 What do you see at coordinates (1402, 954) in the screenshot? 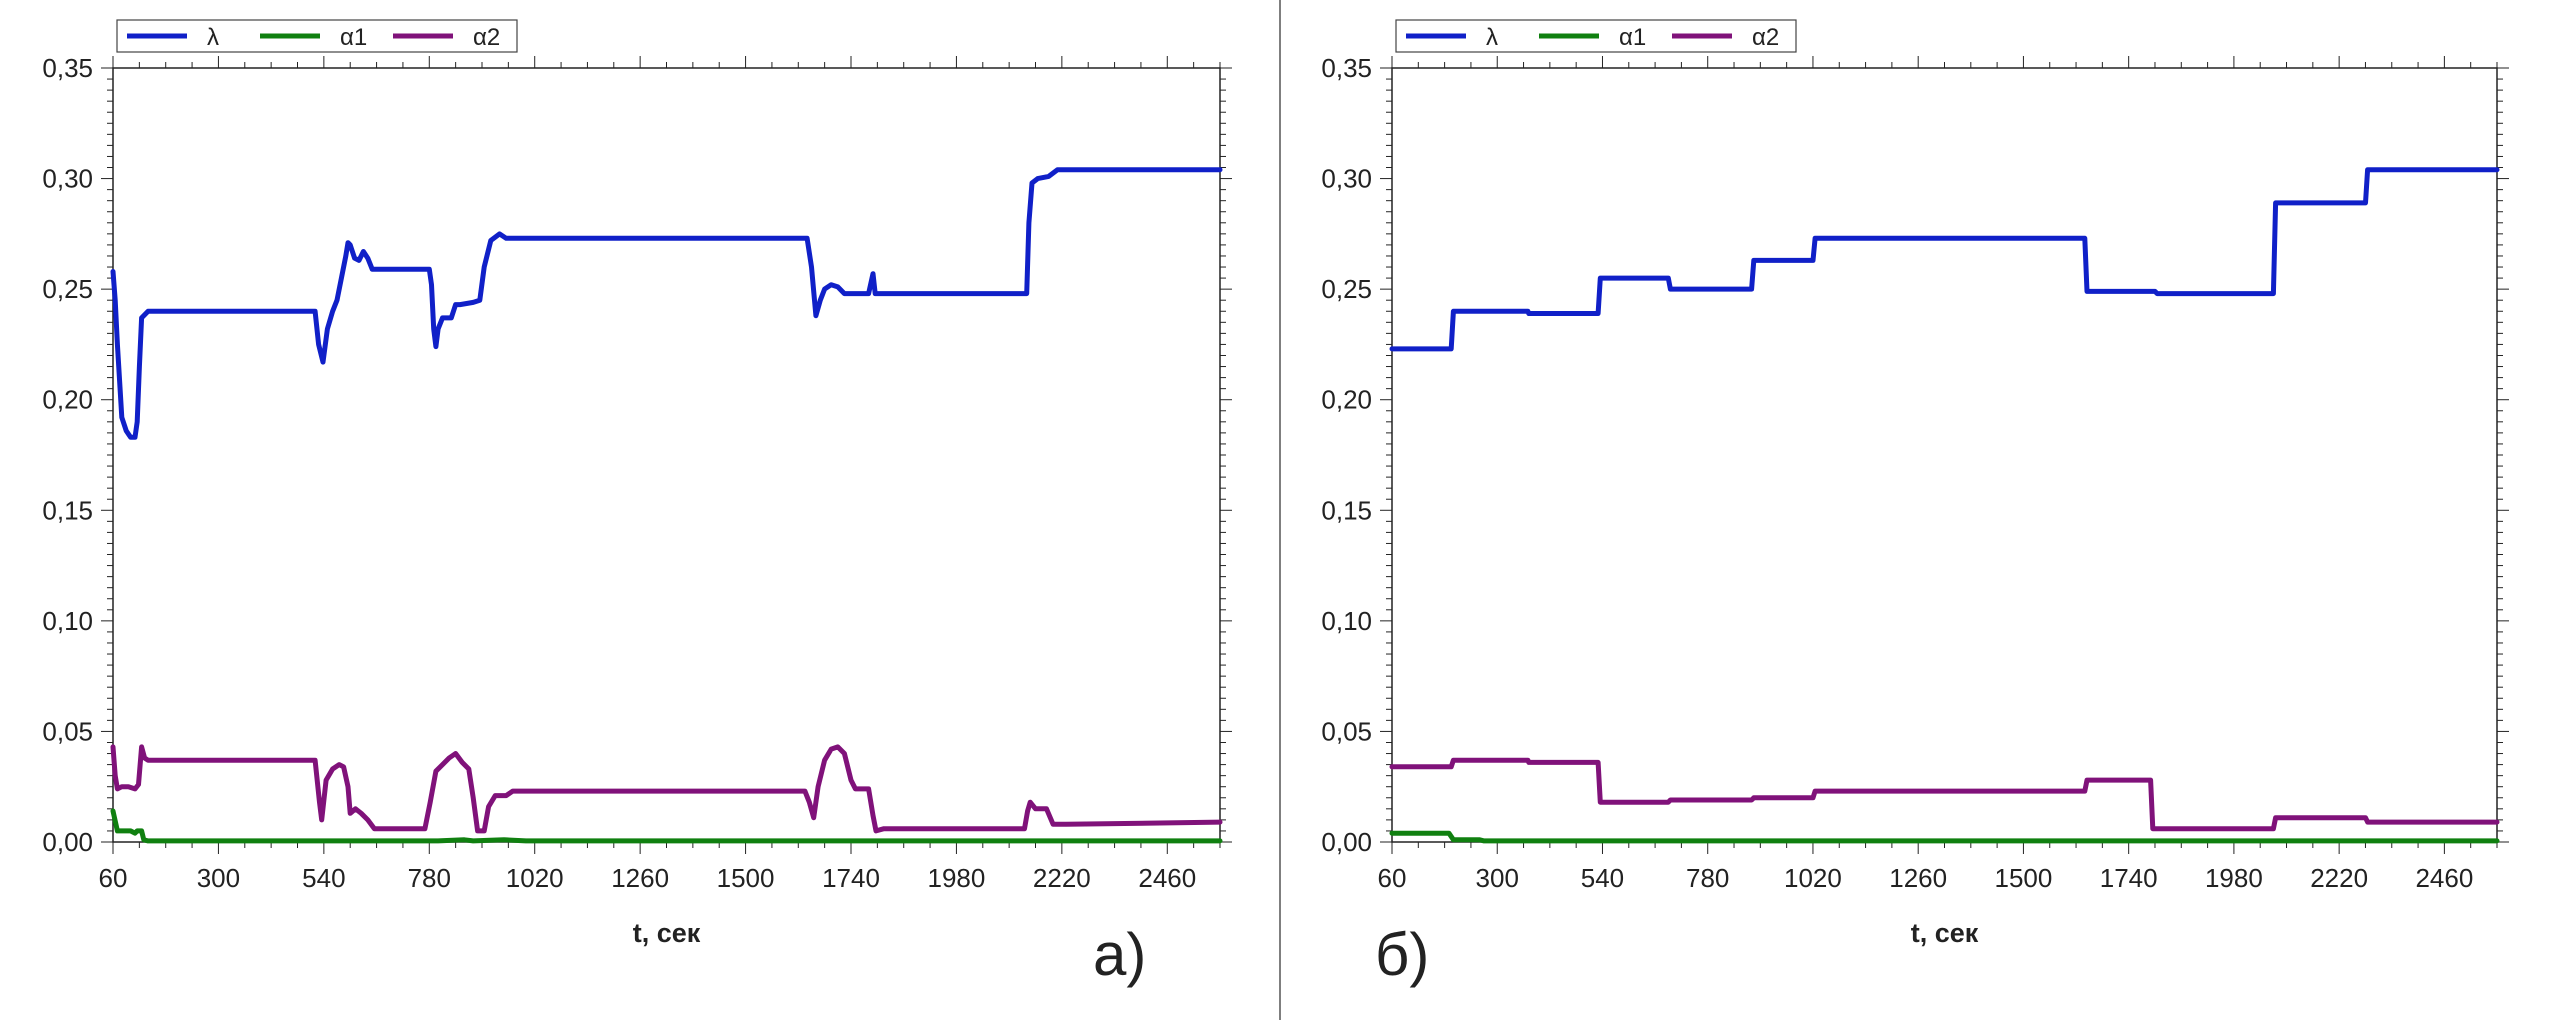
I see `panel-label-b: б)` at bounding box center [1402, 954].